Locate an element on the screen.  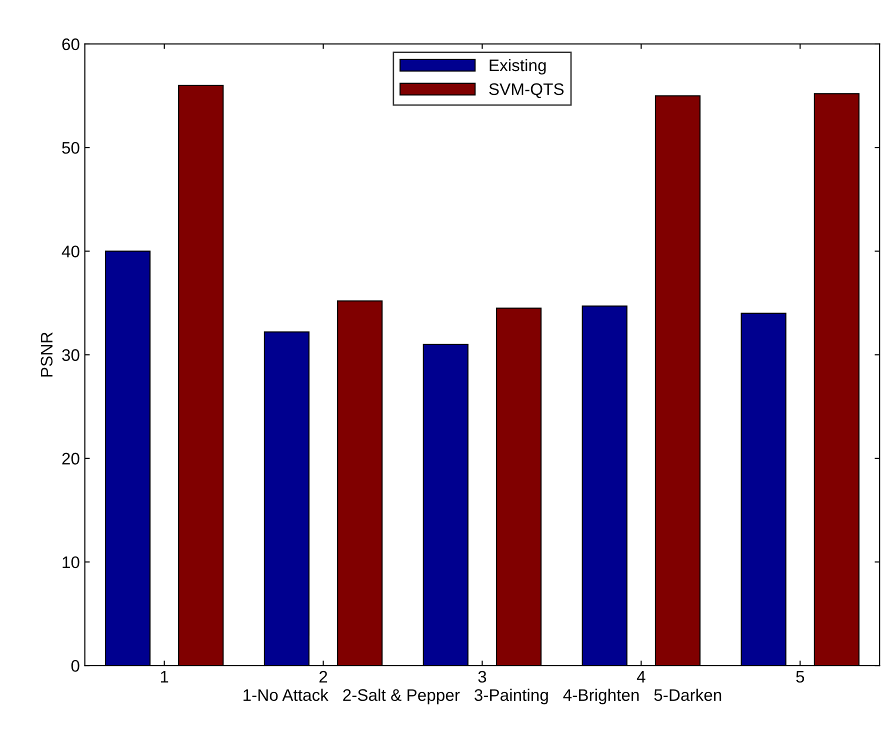
y-tick-label: 20 is located at coordinates (71, 458).